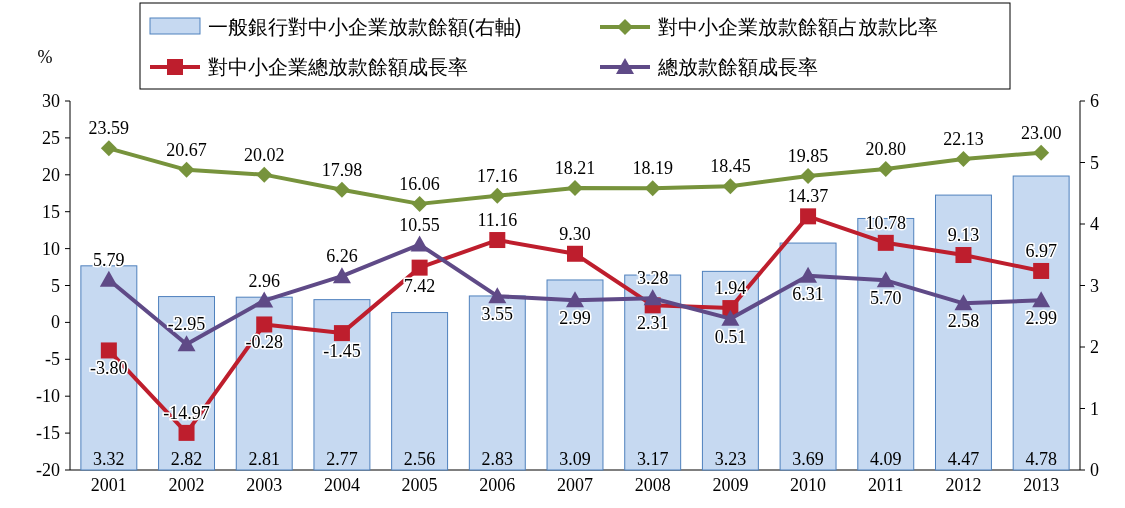 This screenshot has width=1125, height=508. Describe the element at coordinates (264, 280) in the screenshot. I see `data-label: 2.96` at that location.